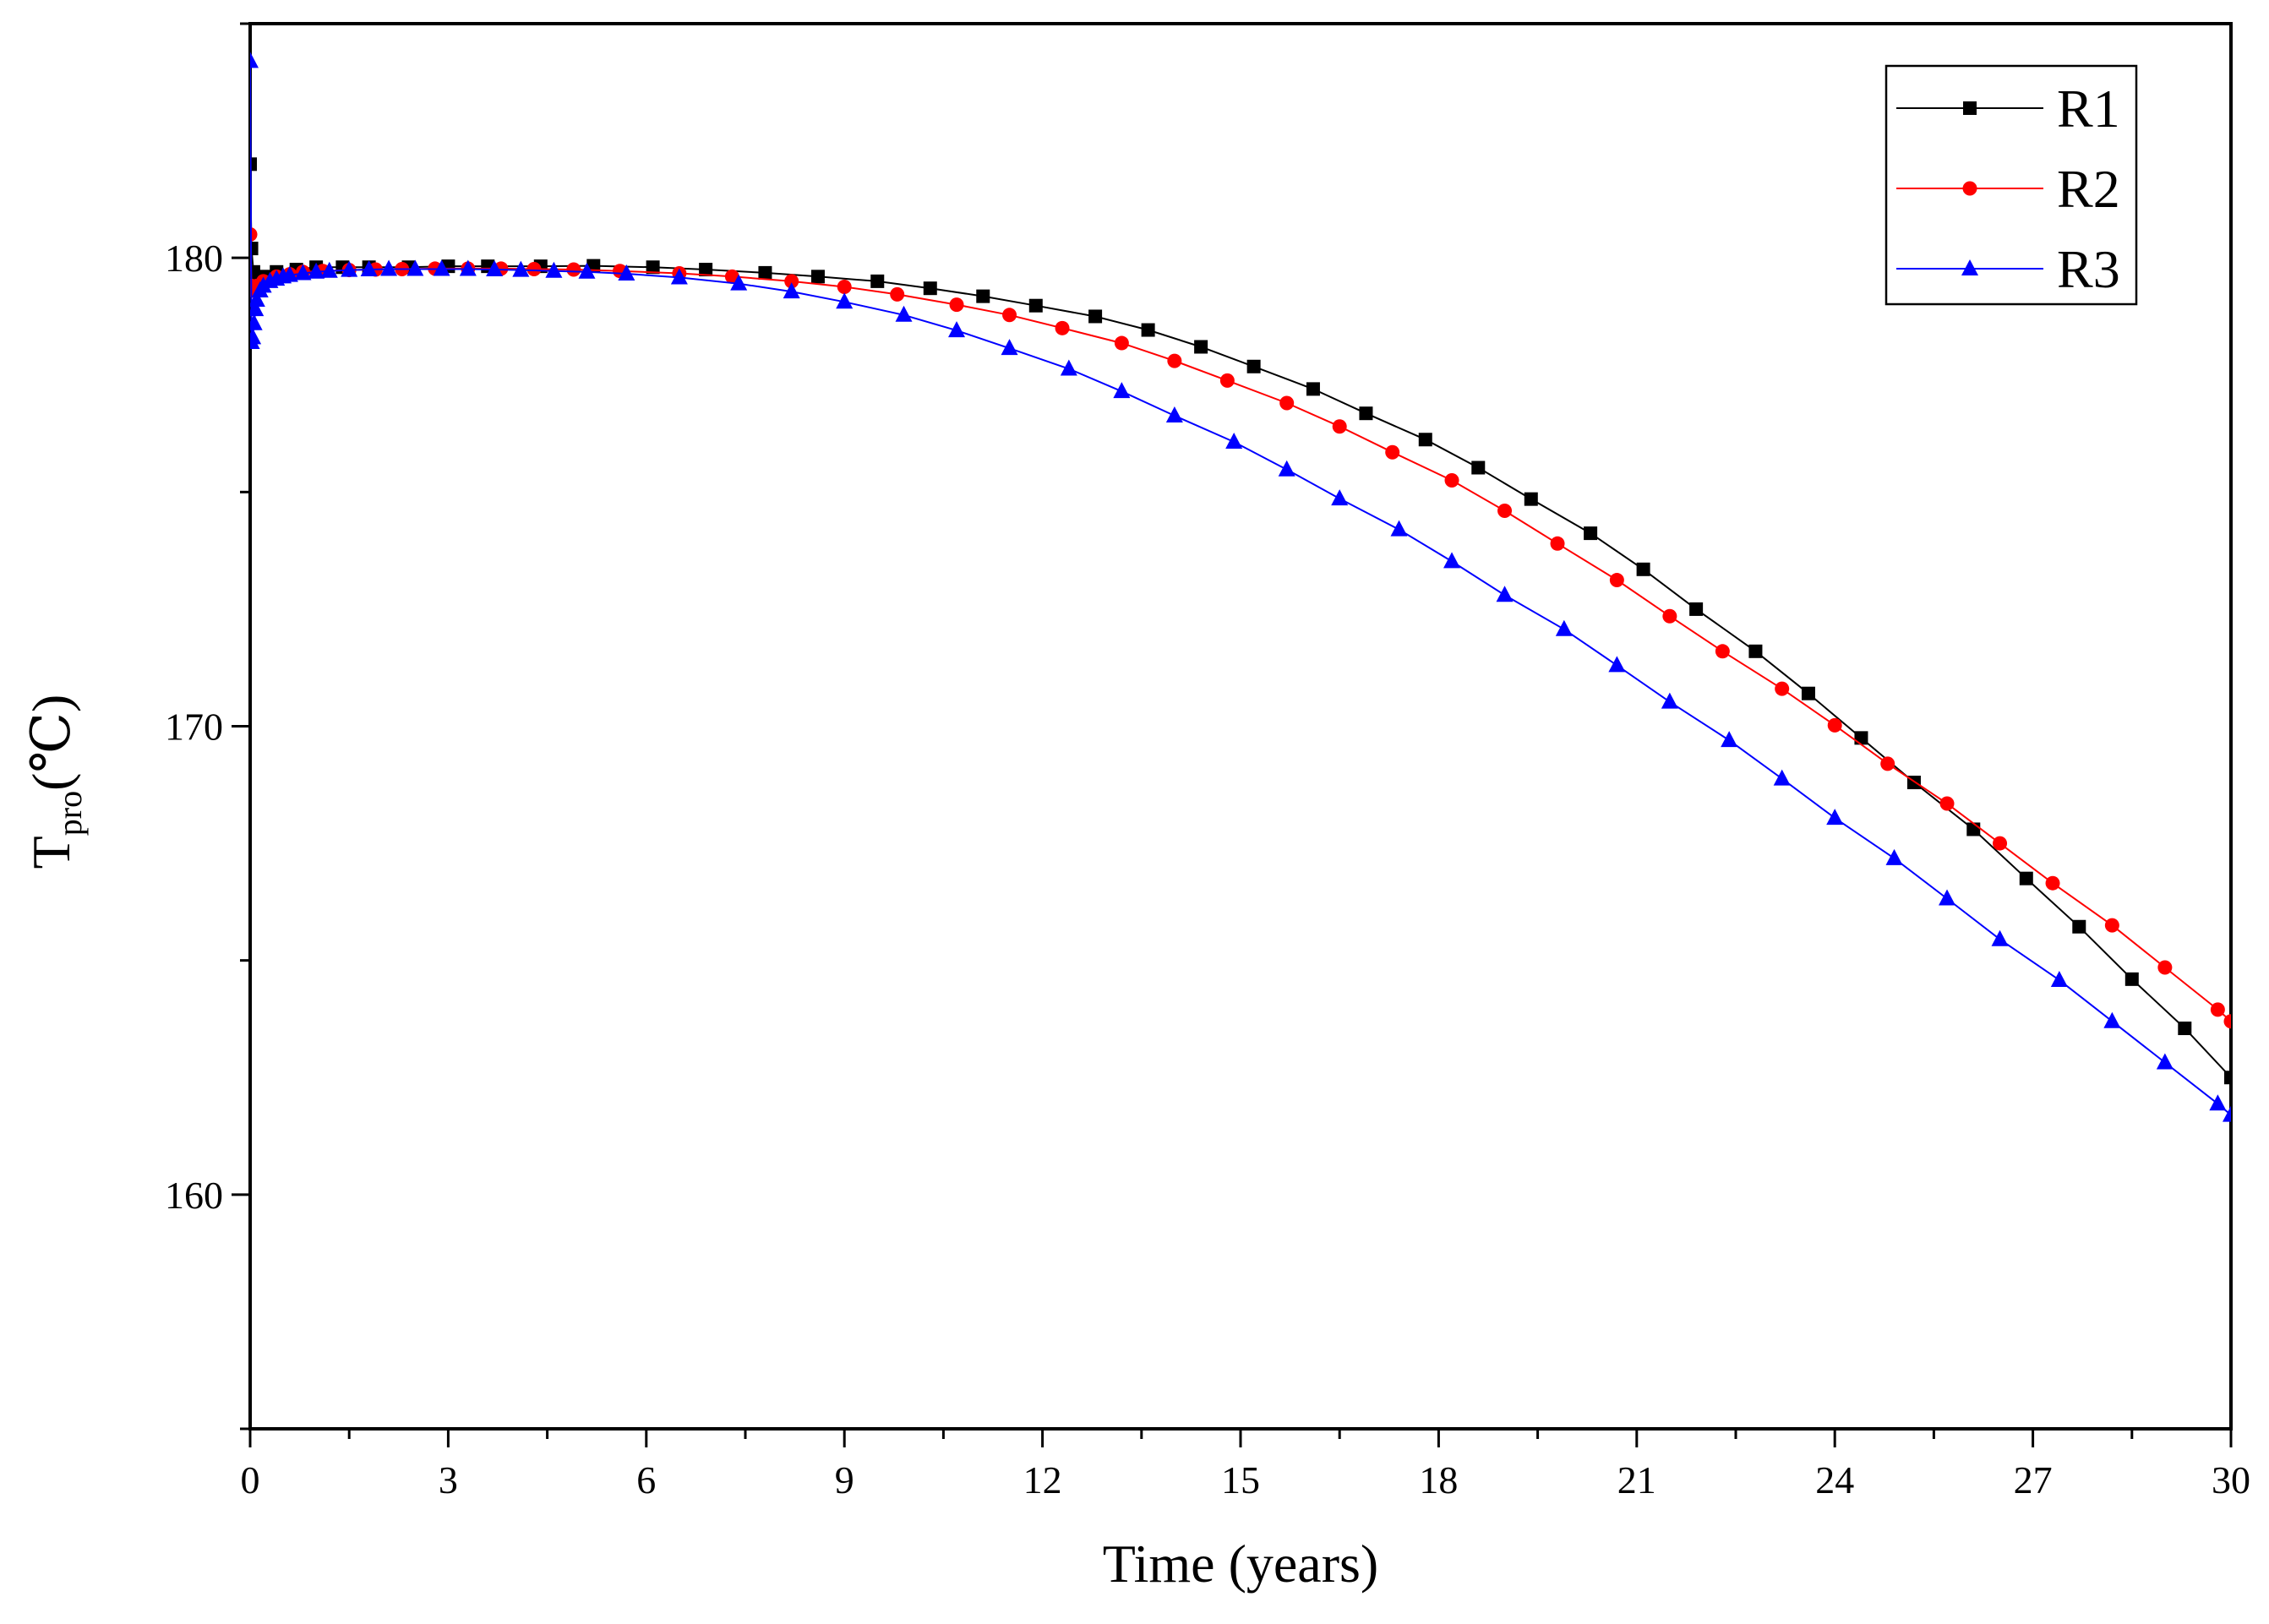 The image size is (2269, 1624). What do you see at coordinates (1835, 1479) in the screenshot?
I see `x-tick-label: 24` at bounding box center [1835, 1479].